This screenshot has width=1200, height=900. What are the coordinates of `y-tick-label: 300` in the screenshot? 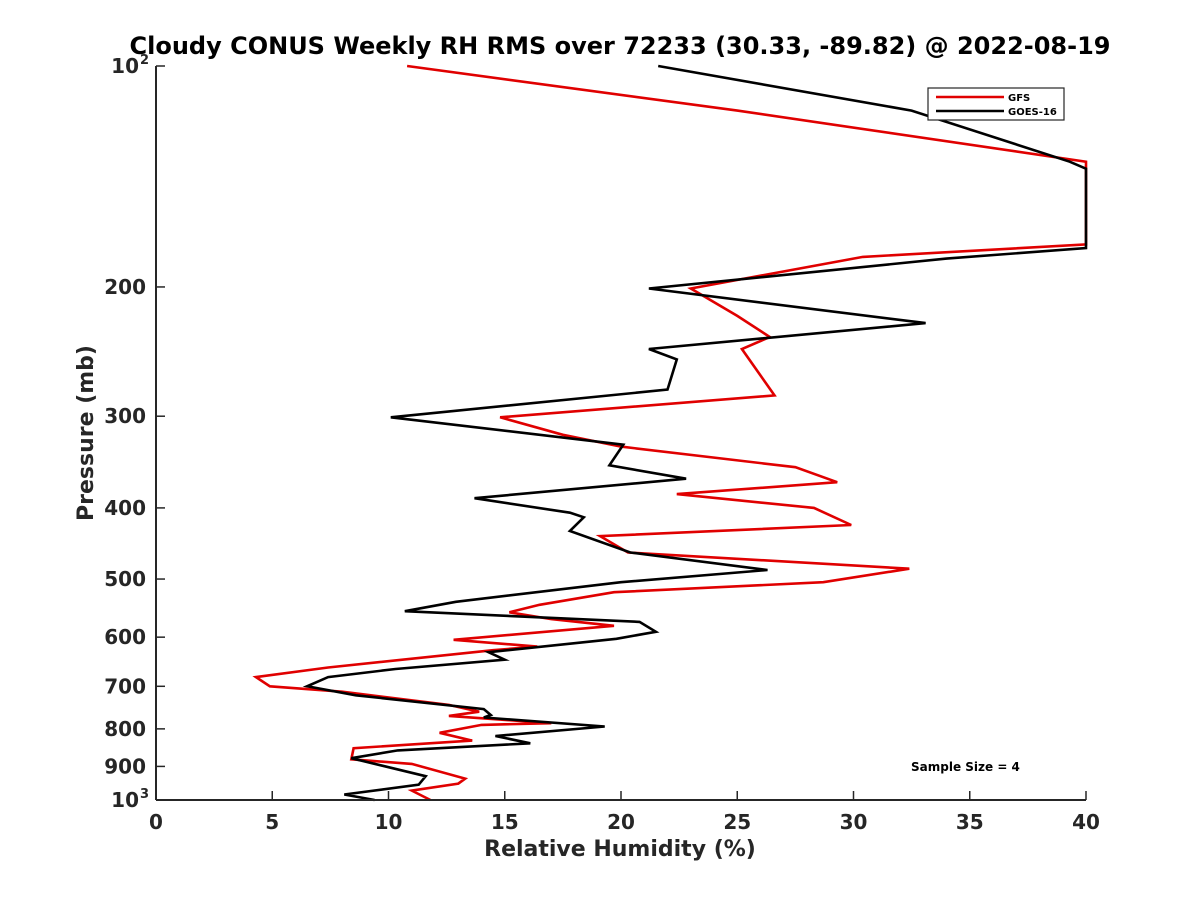 It's located at (125, 416).